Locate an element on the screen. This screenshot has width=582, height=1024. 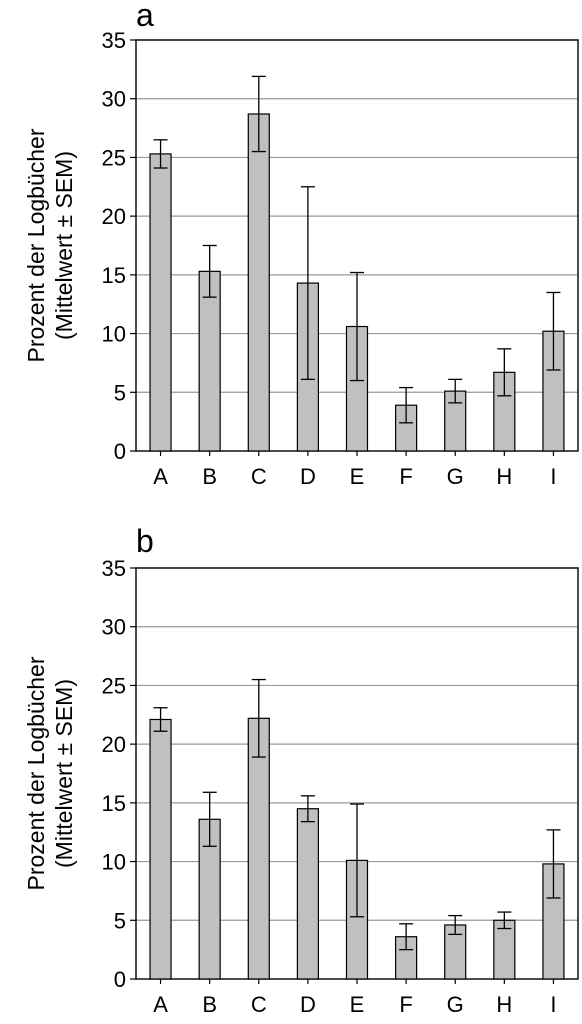
panel-label: b is located at coordinates (145, 541).